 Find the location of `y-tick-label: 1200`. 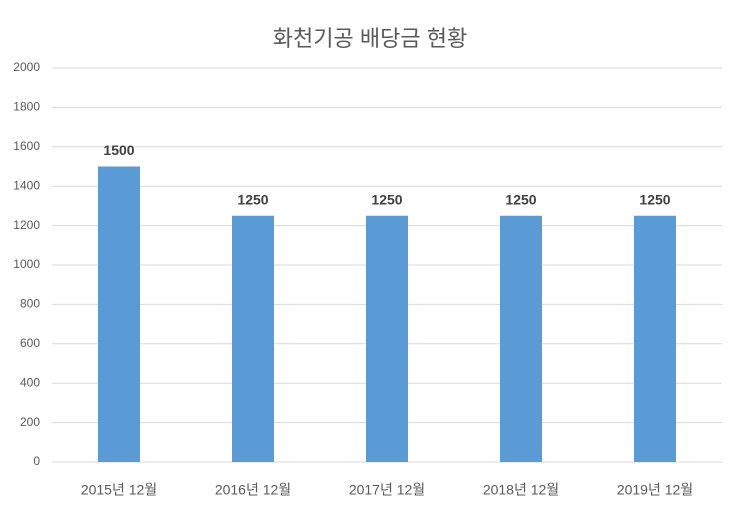

y-tick-label: 1200 is located at coordinates (26, 225).